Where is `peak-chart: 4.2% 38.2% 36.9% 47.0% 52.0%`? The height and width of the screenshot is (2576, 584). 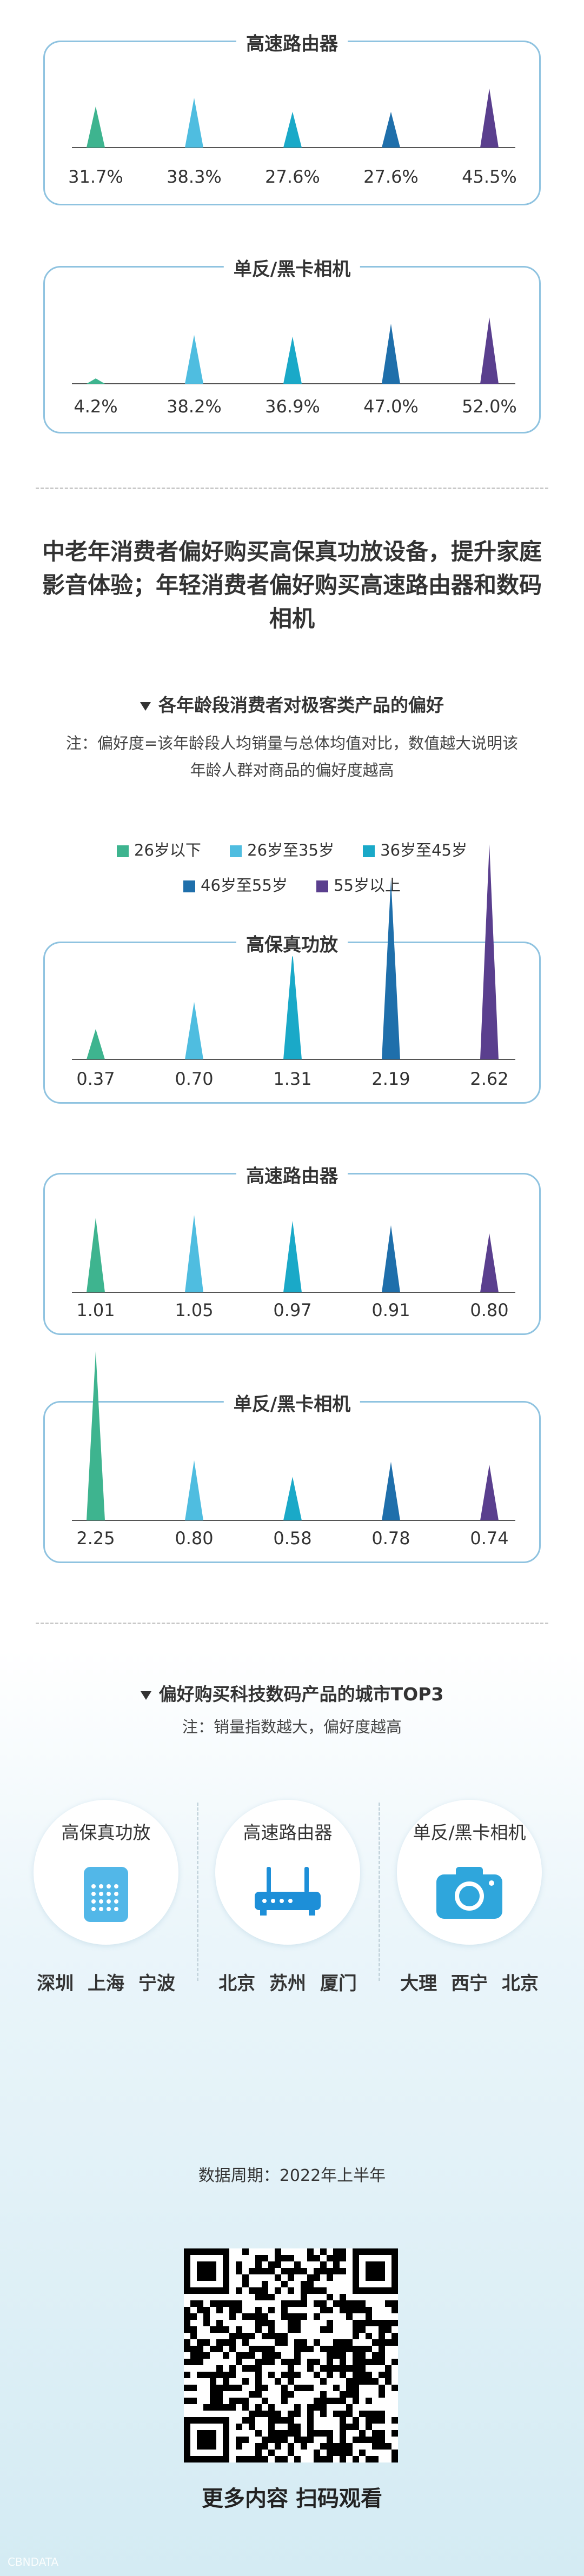 peak-chart: 4.2% 38.2% 36.9% 47.0% 52.0% is located at coordinates (294, 367).